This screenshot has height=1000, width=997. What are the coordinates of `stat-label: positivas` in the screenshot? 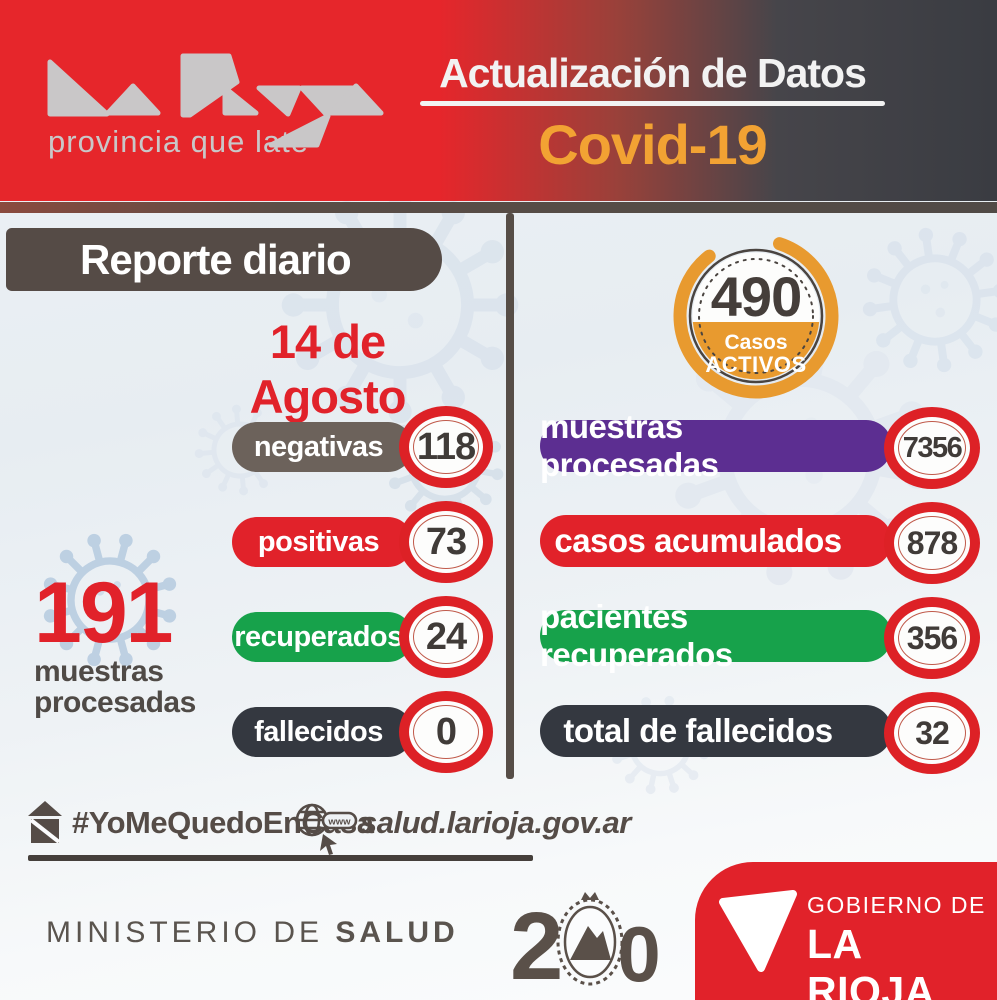 It's located at (318, 541).